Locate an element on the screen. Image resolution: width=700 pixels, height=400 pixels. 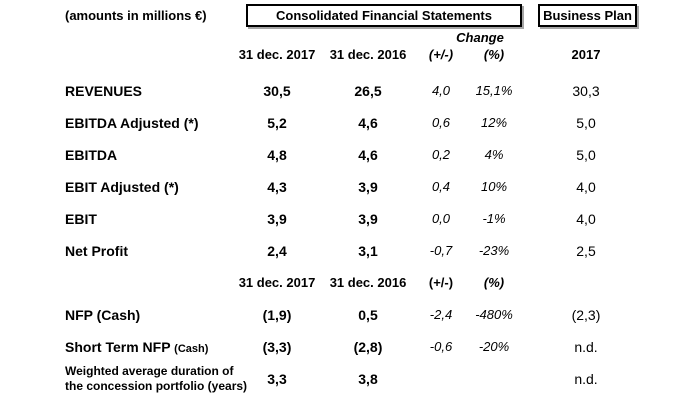
value-change-pct: 15,1% is located at coordinates (494, 90).